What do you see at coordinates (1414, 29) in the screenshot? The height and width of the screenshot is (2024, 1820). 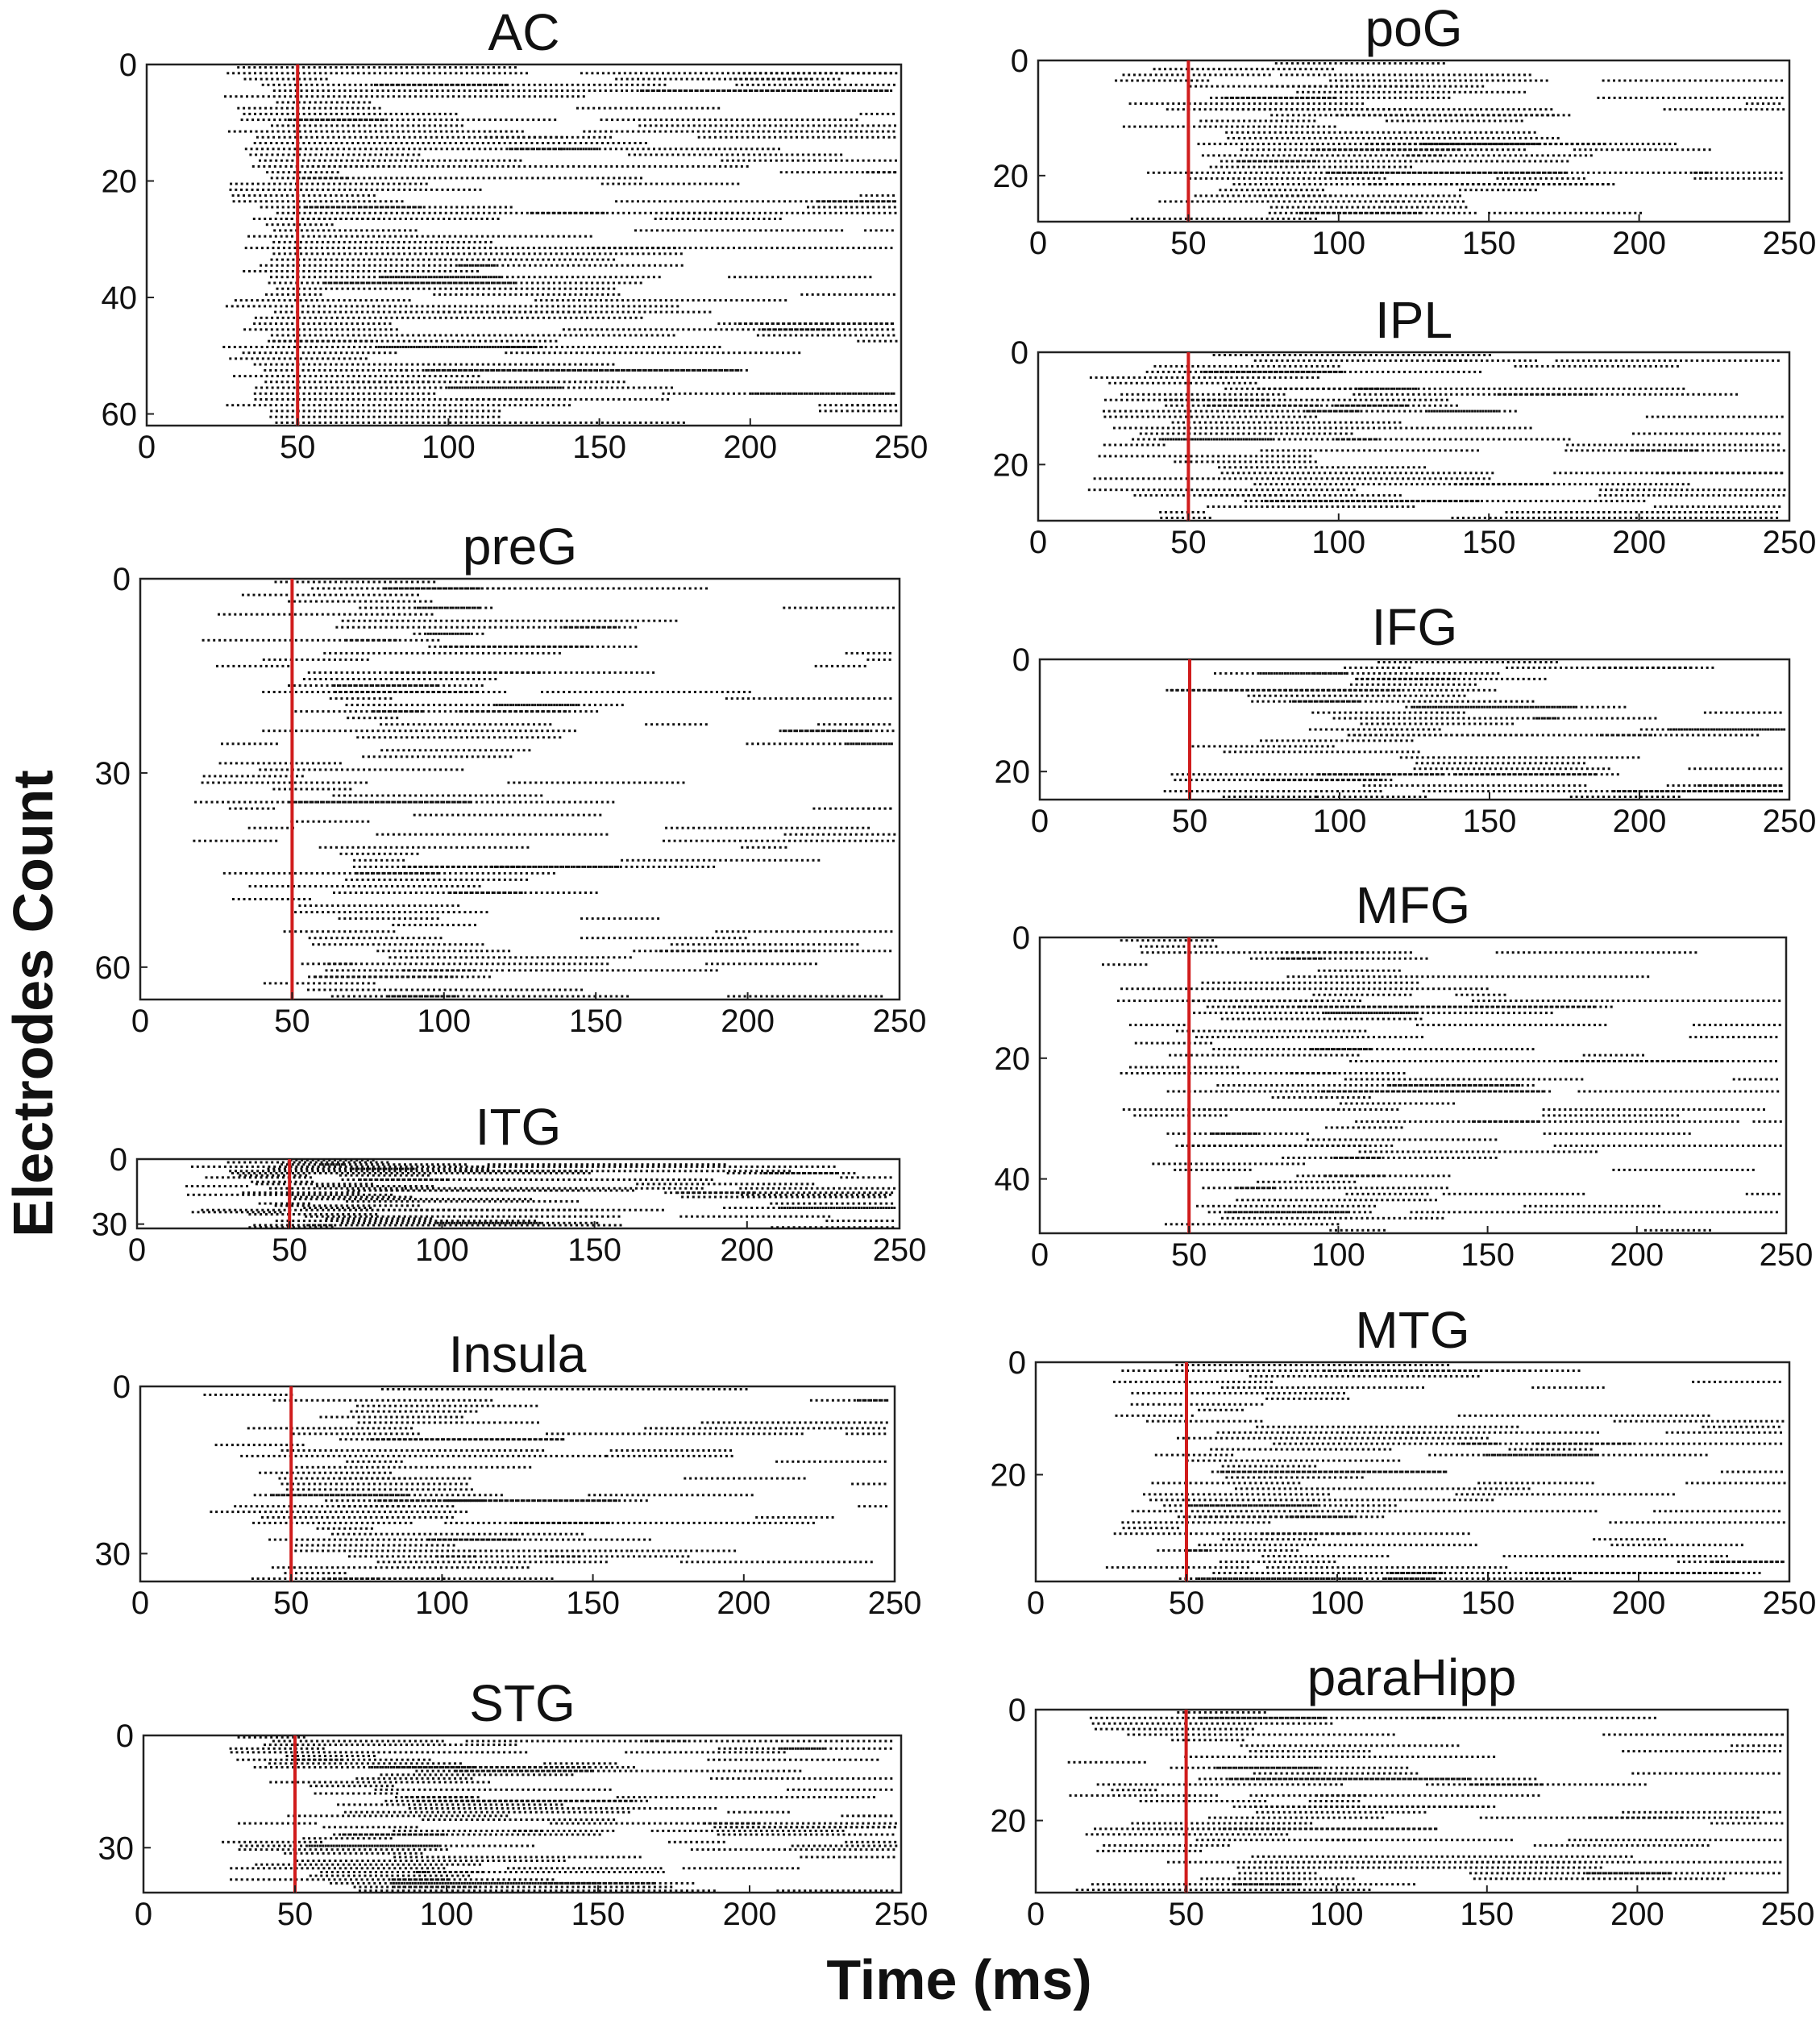 I see `panel-title: poG` at bounding box center [1414, 29].